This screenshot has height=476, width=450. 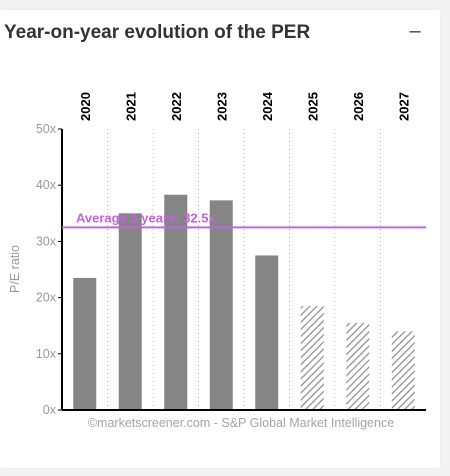 What do you see at coordinates (130, 311) in the screenshot?
I see `bar-2021` at bounding box center [130, 311].